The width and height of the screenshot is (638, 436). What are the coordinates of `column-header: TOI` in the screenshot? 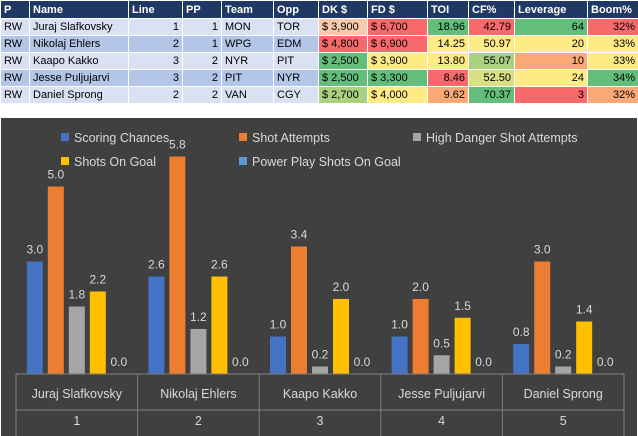 It's located at (448, 9).